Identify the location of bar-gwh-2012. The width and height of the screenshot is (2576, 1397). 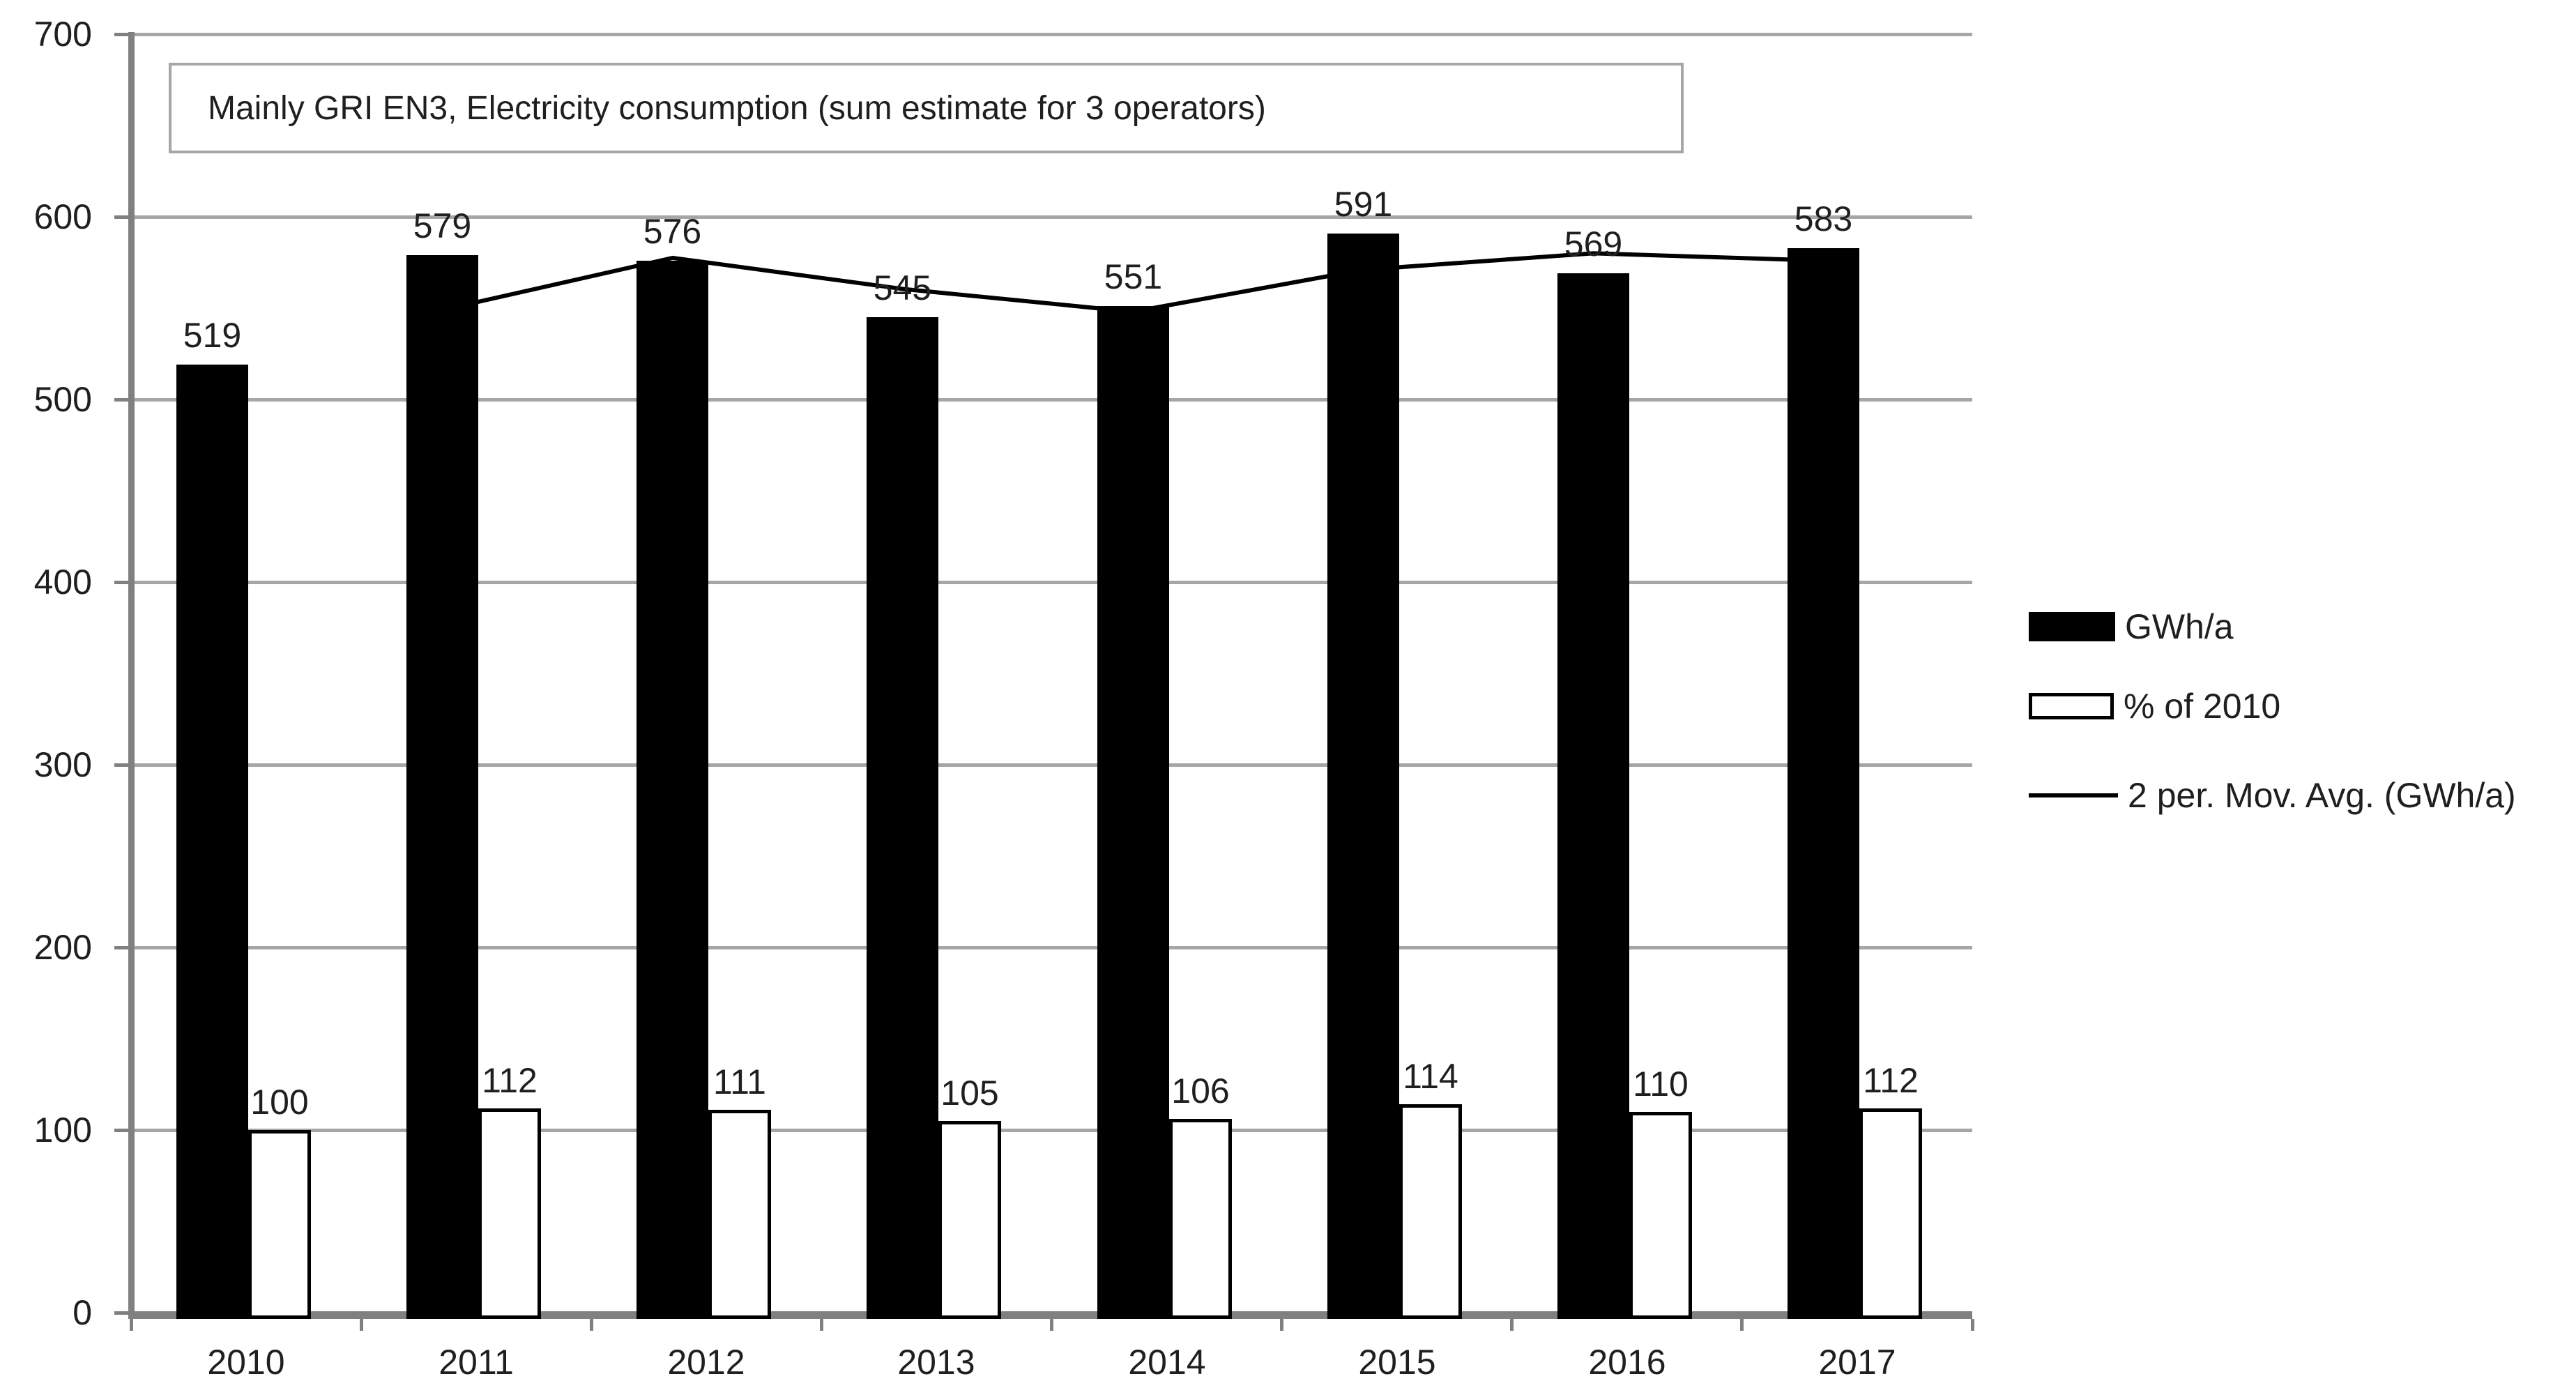
(673, 790).